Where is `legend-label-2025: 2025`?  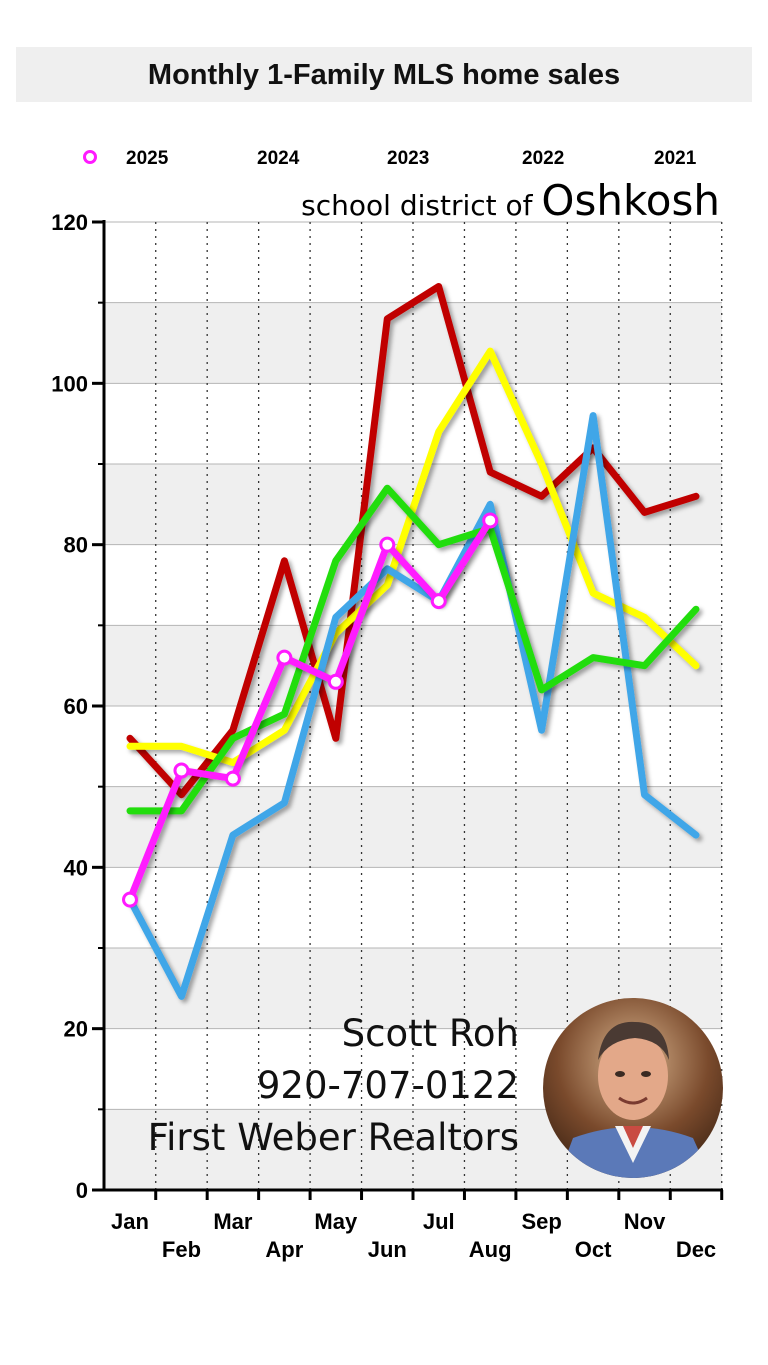
legend-label-2025: 2025 is located at coordinates (147, 158).